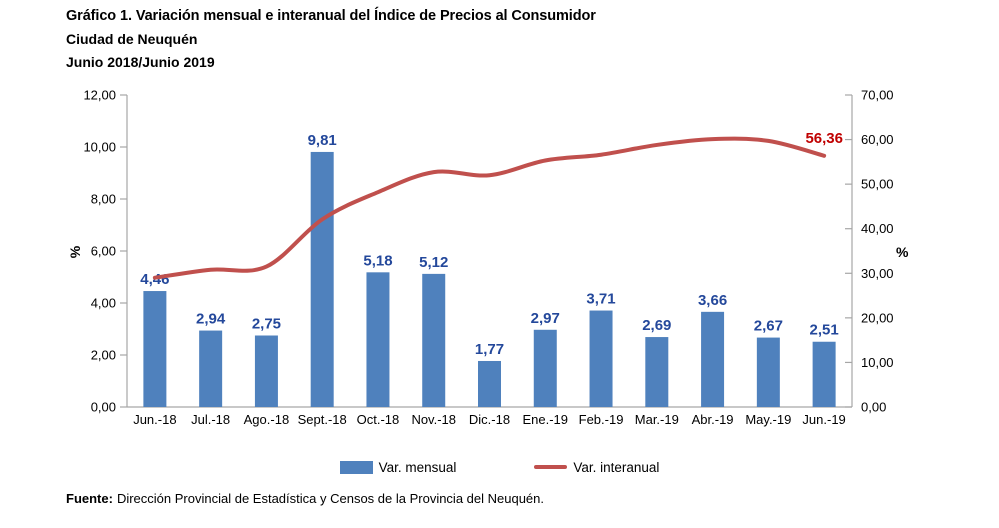 This screenshot has width=999, height=528. Describe the element at coordinates (378, 419) in the screenshot. I see `x-axis-category-label: Oct.-18` at that location.